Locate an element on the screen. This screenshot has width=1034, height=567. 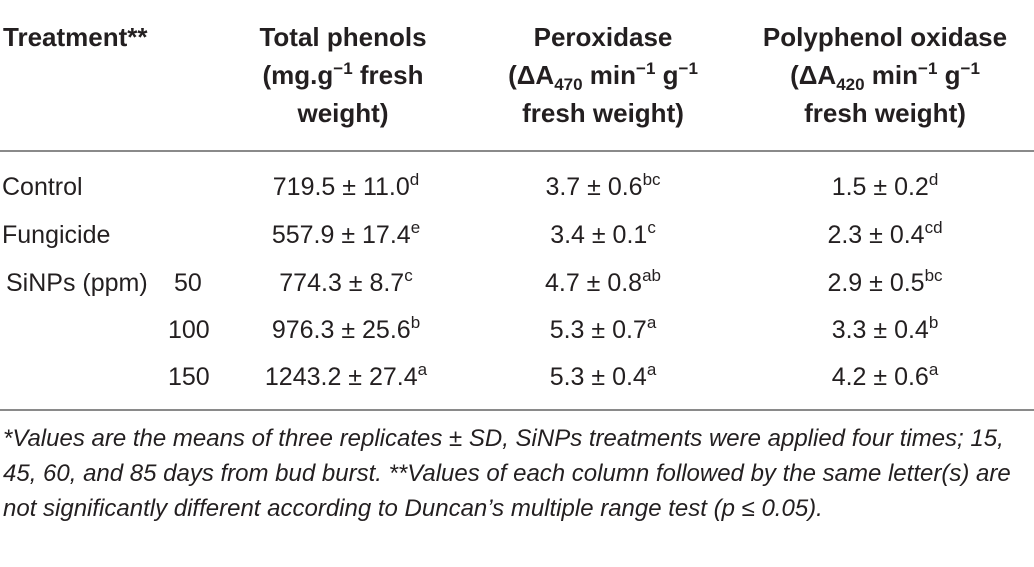
row-label: SiNPs (ppm) is located at coordinates (77, 283).